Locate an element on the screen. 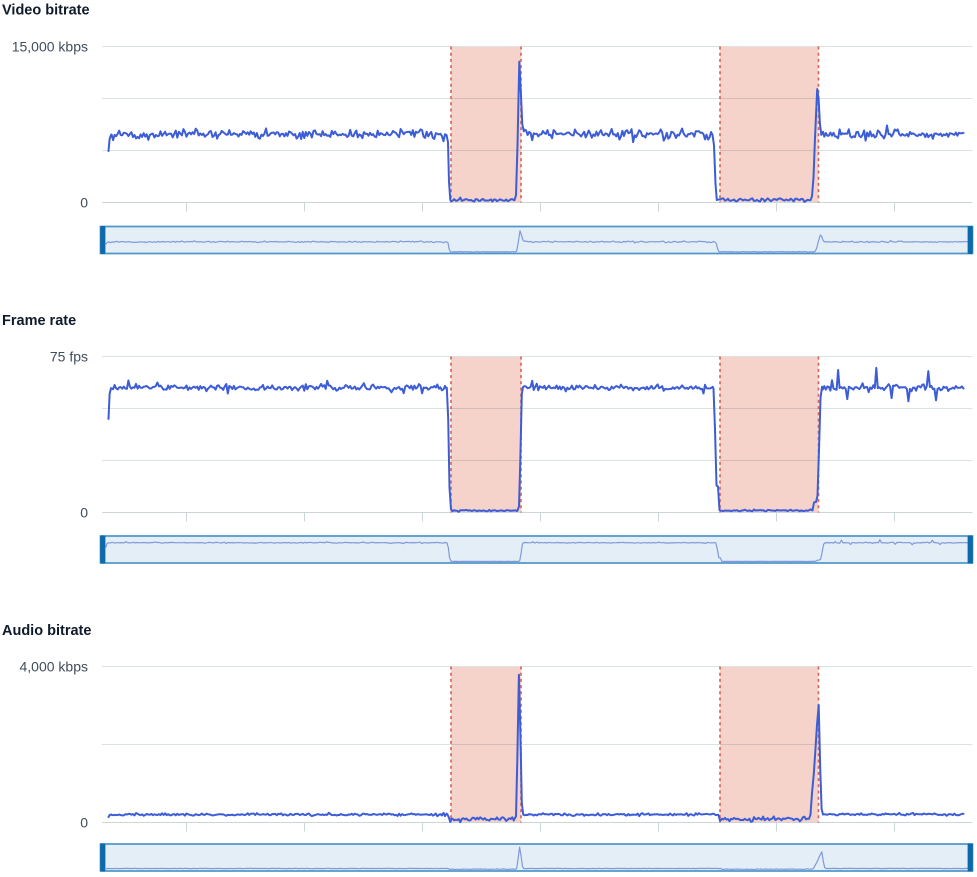 Image resolution: width=977 pixels, height=877 pixels. svg-text: 15,000 kbps is located at coordinates (50, 47).